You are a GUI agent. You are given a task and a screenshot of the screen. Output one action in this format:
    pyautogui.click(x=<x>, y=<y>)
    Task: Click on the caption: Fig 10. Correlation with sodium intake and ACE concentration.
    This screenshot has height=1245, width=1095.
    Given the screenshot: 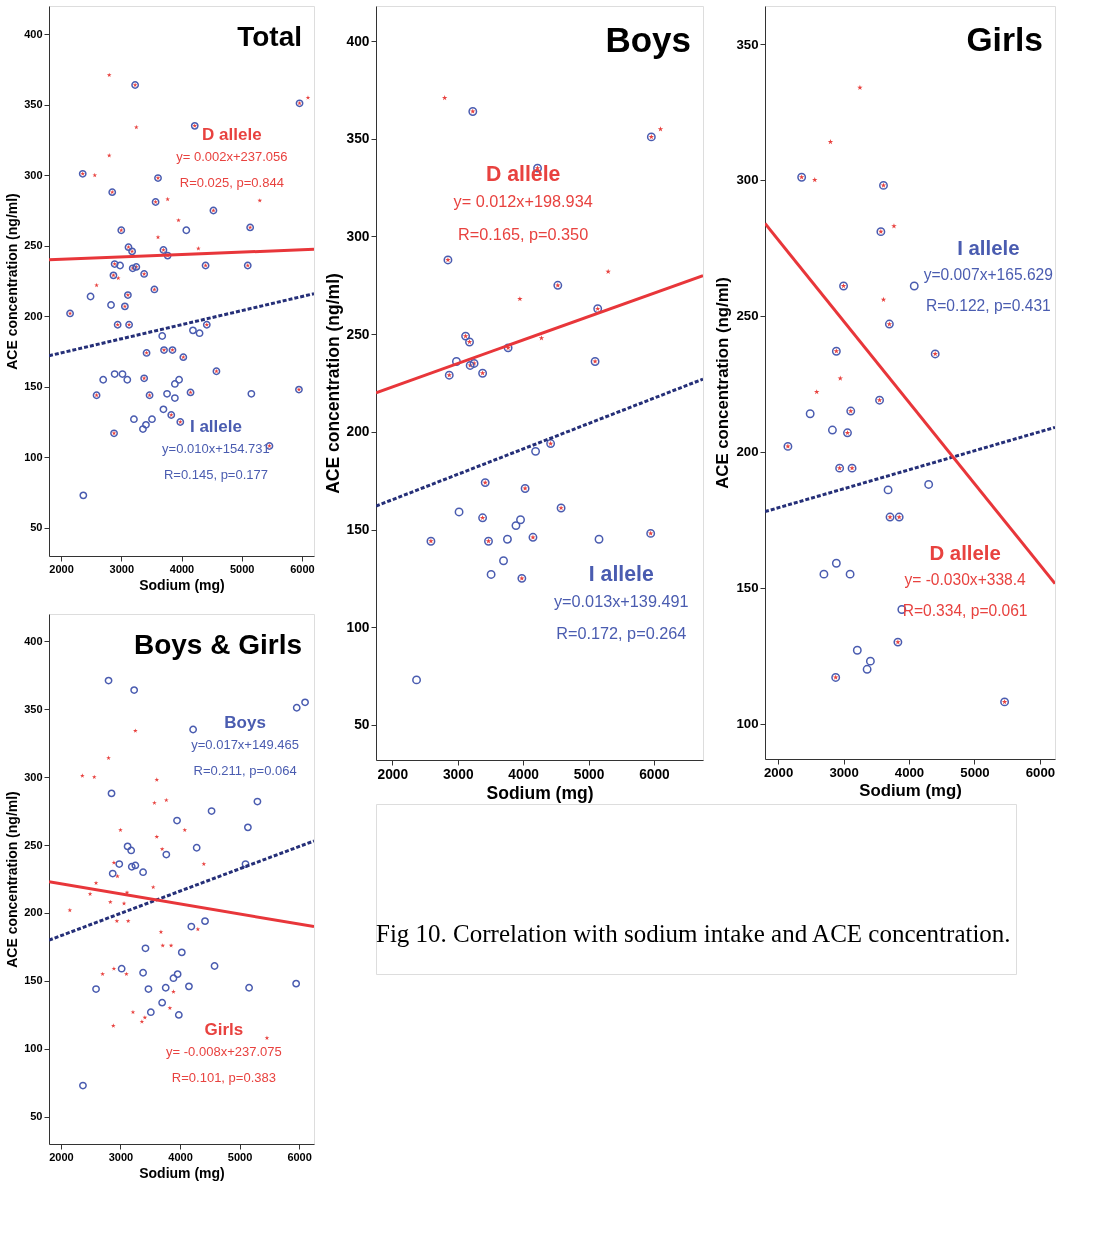 What is the action you would take?
    pyautogui.click(x=693, y=933)
    